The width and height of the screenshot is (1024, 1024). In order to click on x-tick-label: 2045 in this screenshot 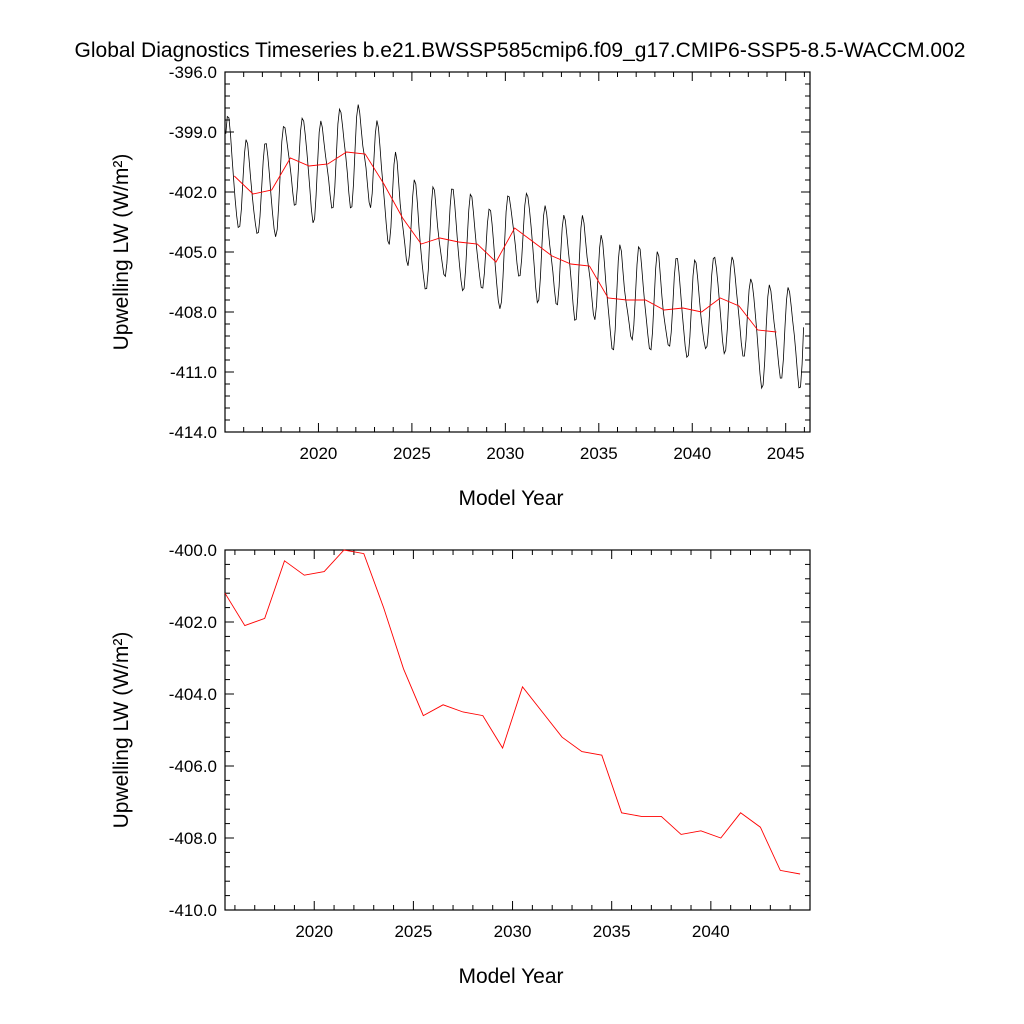, I will do `click(786, 453)`.